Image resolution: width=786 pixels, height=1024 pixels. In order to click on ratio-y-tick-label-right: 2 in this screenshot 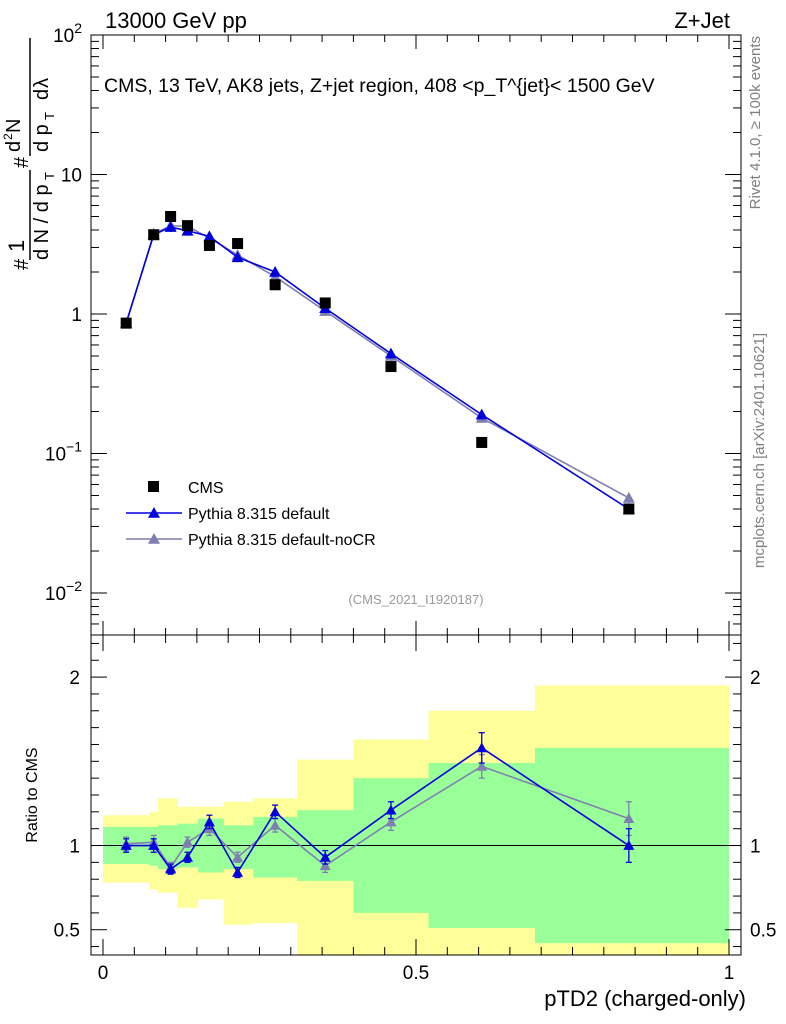, I will do `click(755, 678)`.